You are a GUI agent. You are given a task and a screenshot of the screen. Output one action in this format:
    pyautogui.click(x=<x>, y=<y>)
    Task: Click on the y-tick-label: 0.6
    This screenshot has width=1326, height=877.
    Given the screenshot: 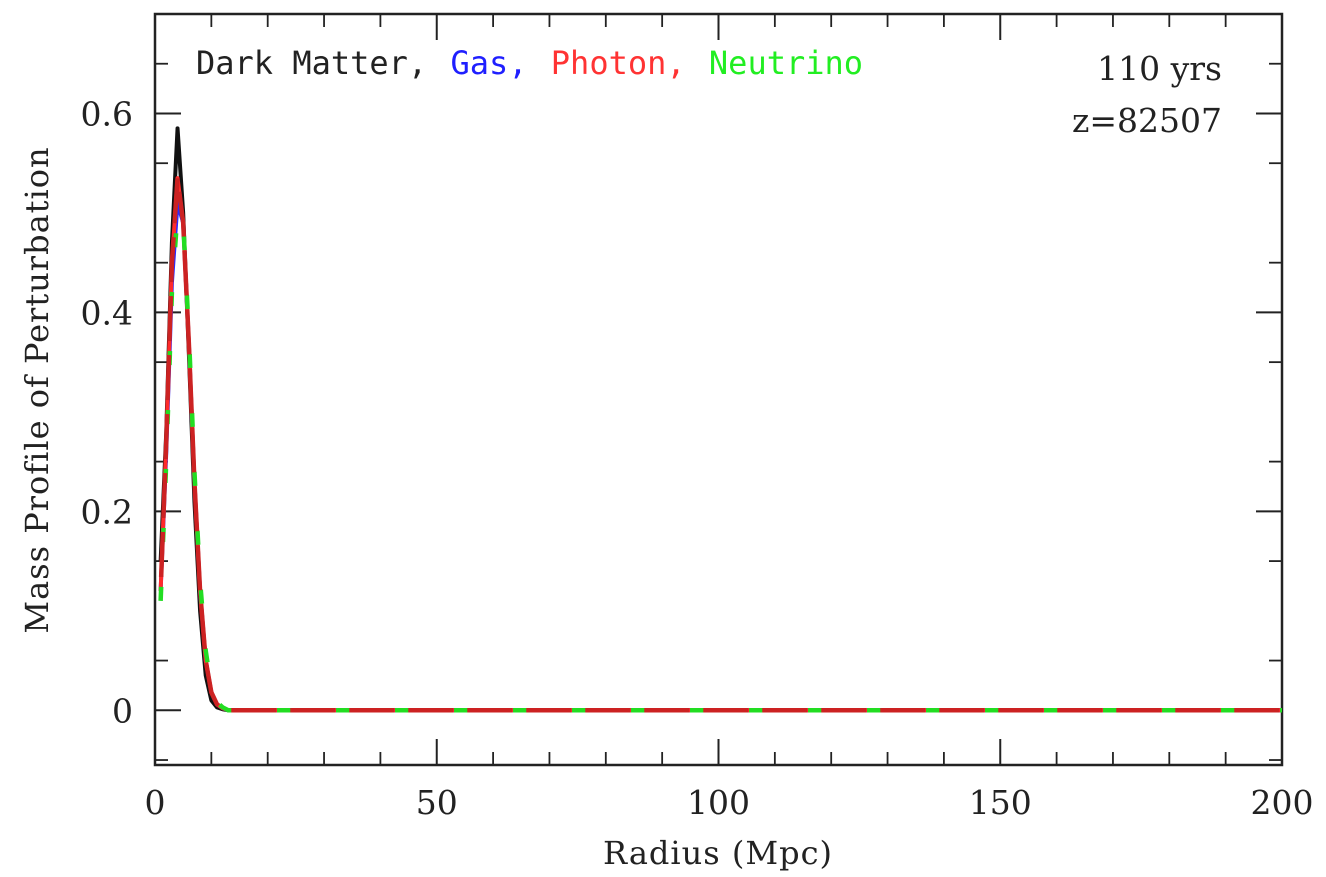 What is the action you would take?
    pyautogui.click(x=107, y=113)
    